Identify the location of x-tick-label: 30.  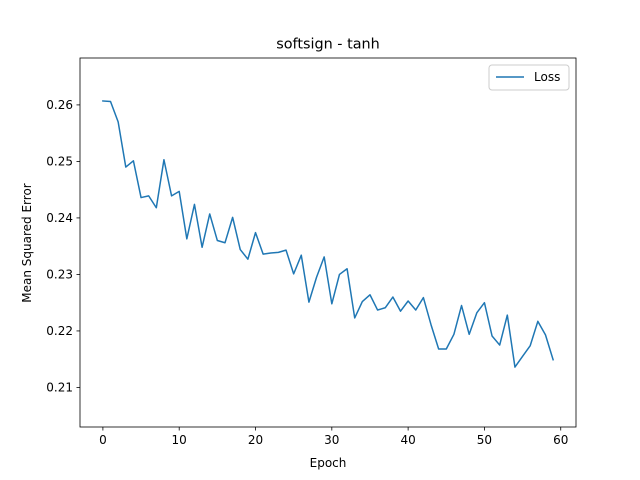
(331, 440).